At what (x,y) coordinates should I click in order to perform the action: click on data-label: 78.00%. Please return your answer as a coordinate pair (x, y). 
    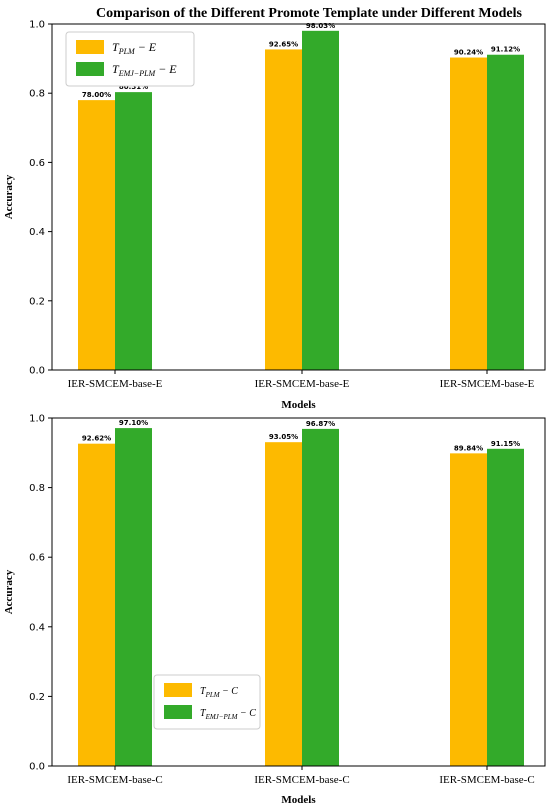
    Looking at the image, I should click on (96, 95).